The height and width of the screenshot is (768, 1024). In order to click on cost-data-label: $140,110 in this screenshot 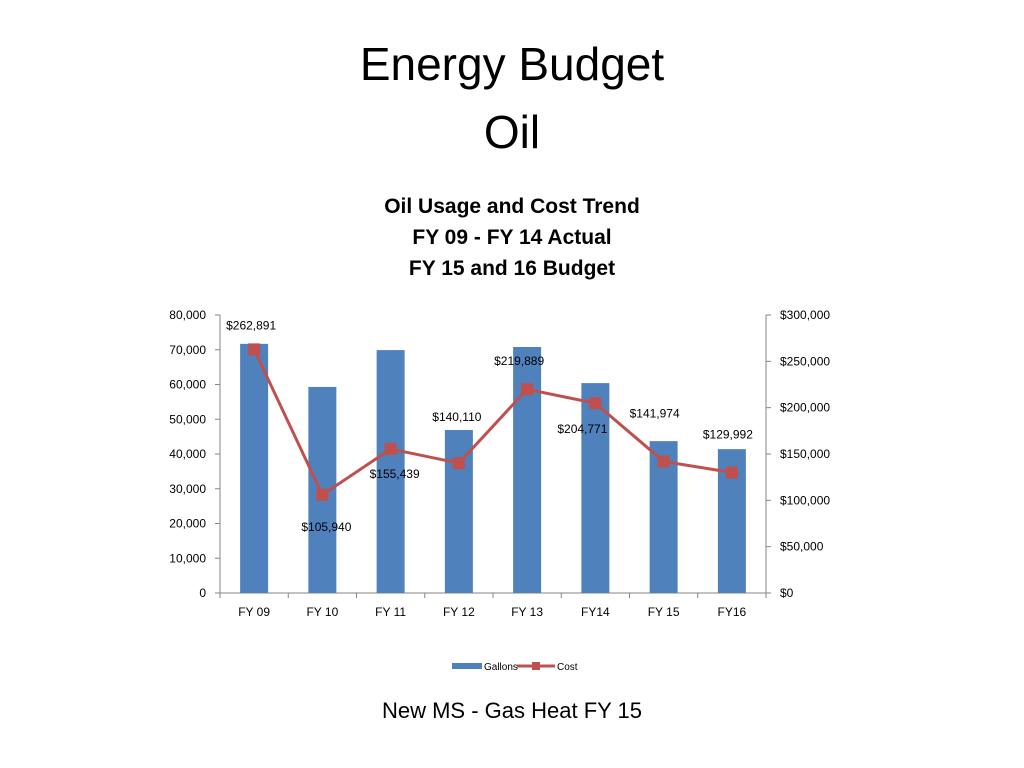, I will do `click(456, 417)`.